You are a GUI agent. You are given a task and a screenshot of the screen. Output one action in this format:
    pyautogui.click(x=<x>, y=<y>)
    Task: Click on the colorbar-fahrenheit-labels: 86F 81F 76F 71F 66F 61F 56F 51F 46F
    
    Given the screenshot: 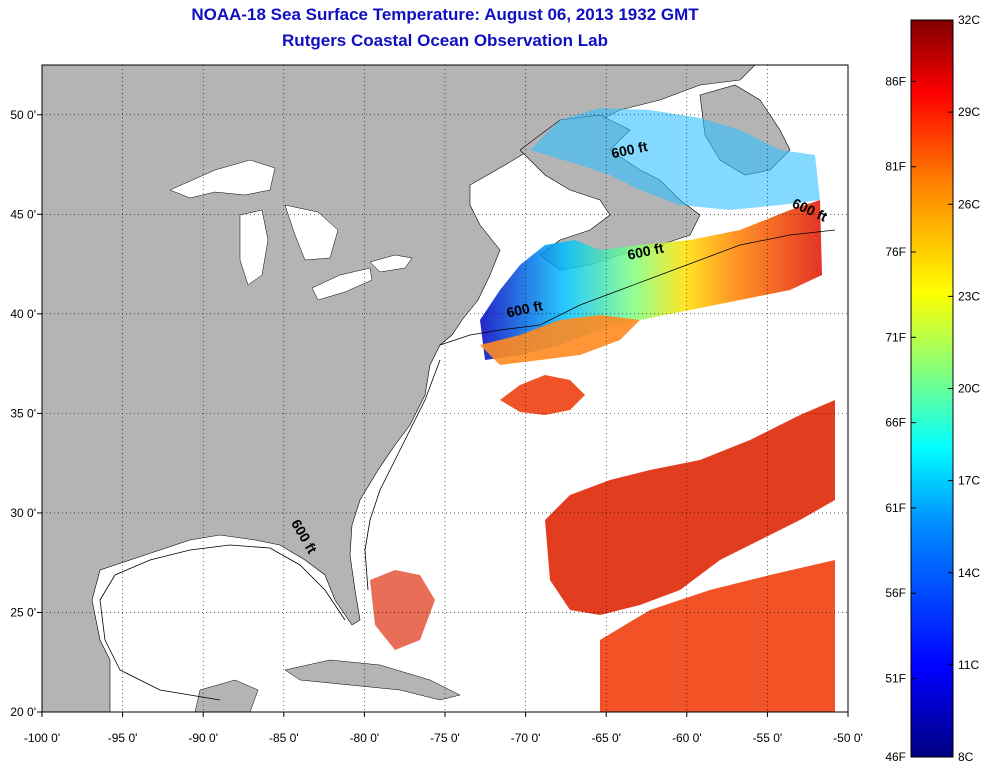 What is the action you would take?
    pyautogui.click(x=900, y=419)
    